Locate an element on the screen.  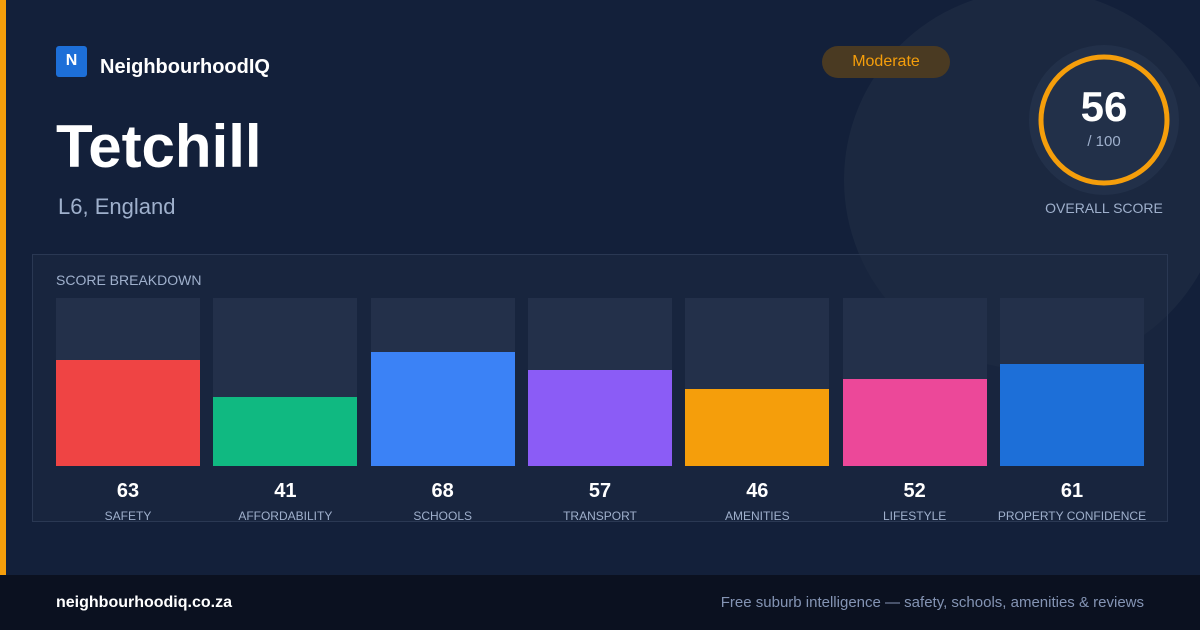
bar-value: 61 is located at coordinates (1072, 491).